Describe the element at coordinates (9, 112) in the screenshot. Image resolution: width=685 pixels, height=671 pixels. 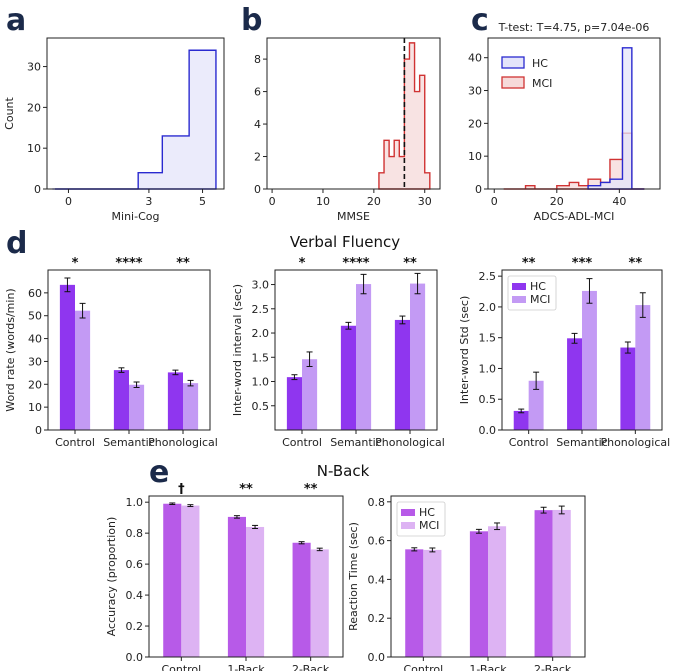
I see `y-axis-label: Count` at that location.